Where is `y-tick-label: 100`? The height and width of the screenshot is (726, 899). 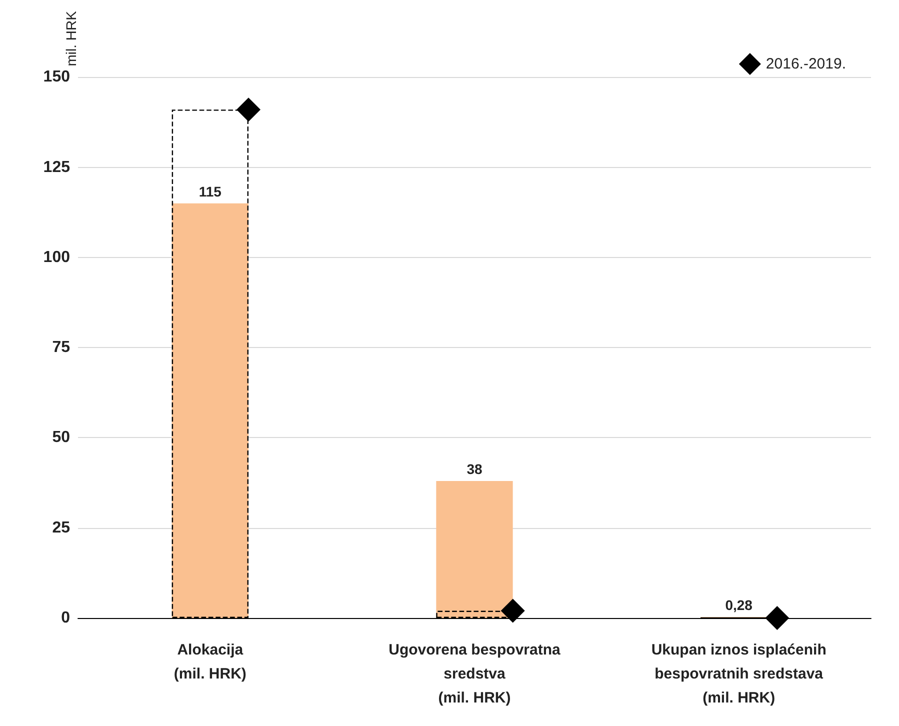 y-tick-label: 100 is located at coordinates (56, 257).